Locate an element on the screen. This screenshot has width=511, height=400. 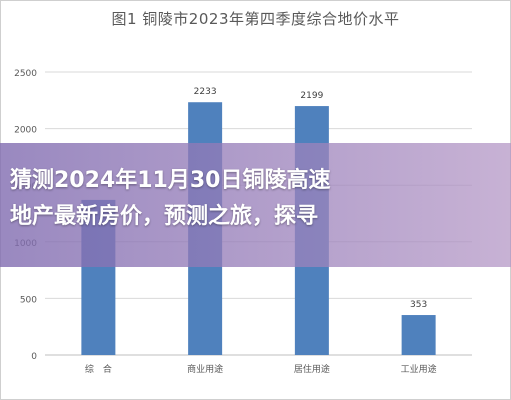
data-label: 2233 is located at coordinates (205, 92).